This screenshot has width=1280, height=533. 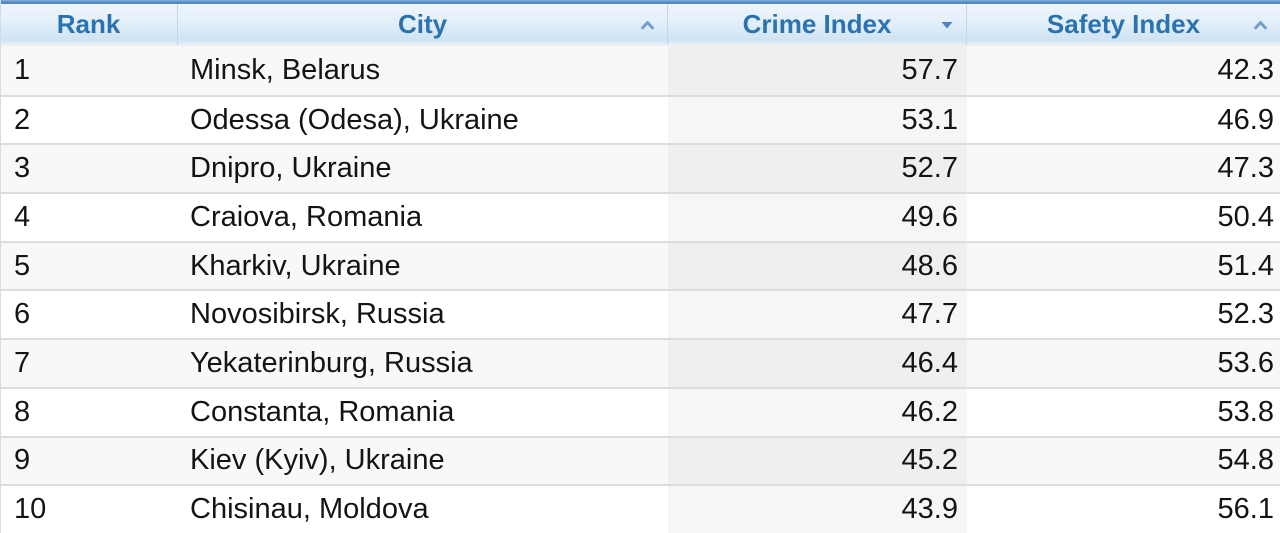 I want to click on column-header-crime-index-label: Crime Index, so click(x=817, y=24).